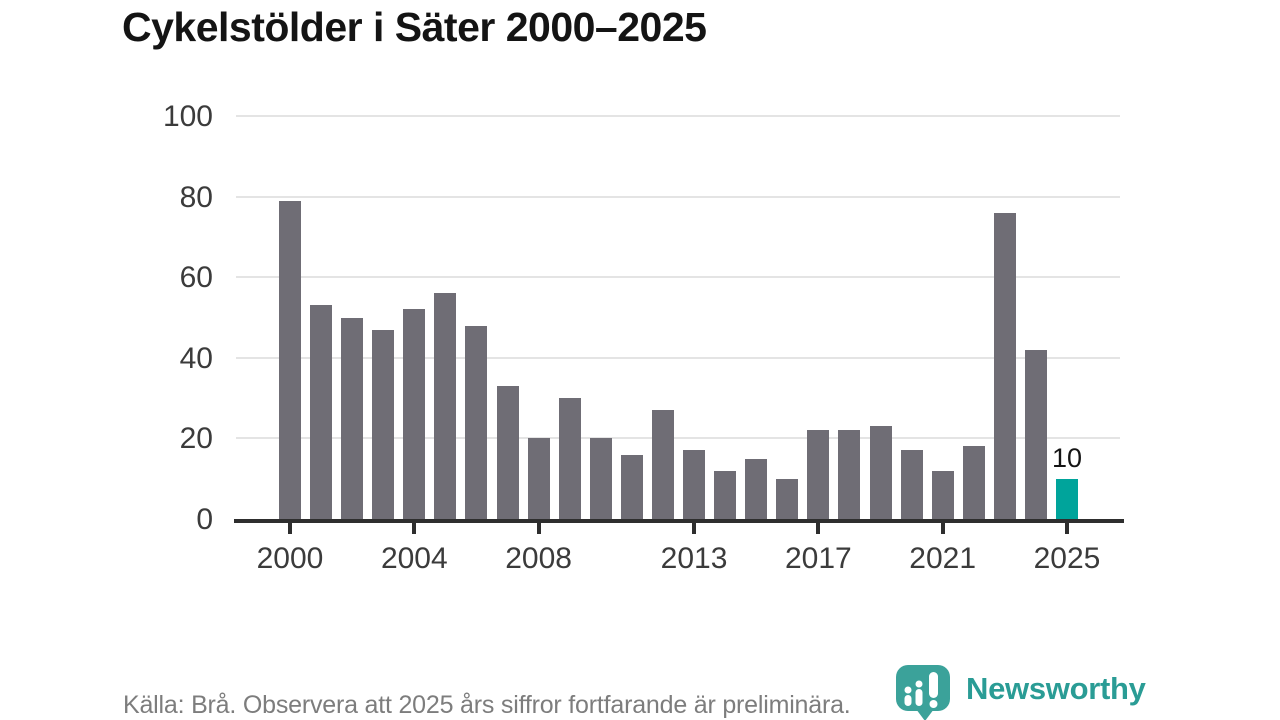  I want to click on x-axis-label-2008: 2008, so click(538, 558).